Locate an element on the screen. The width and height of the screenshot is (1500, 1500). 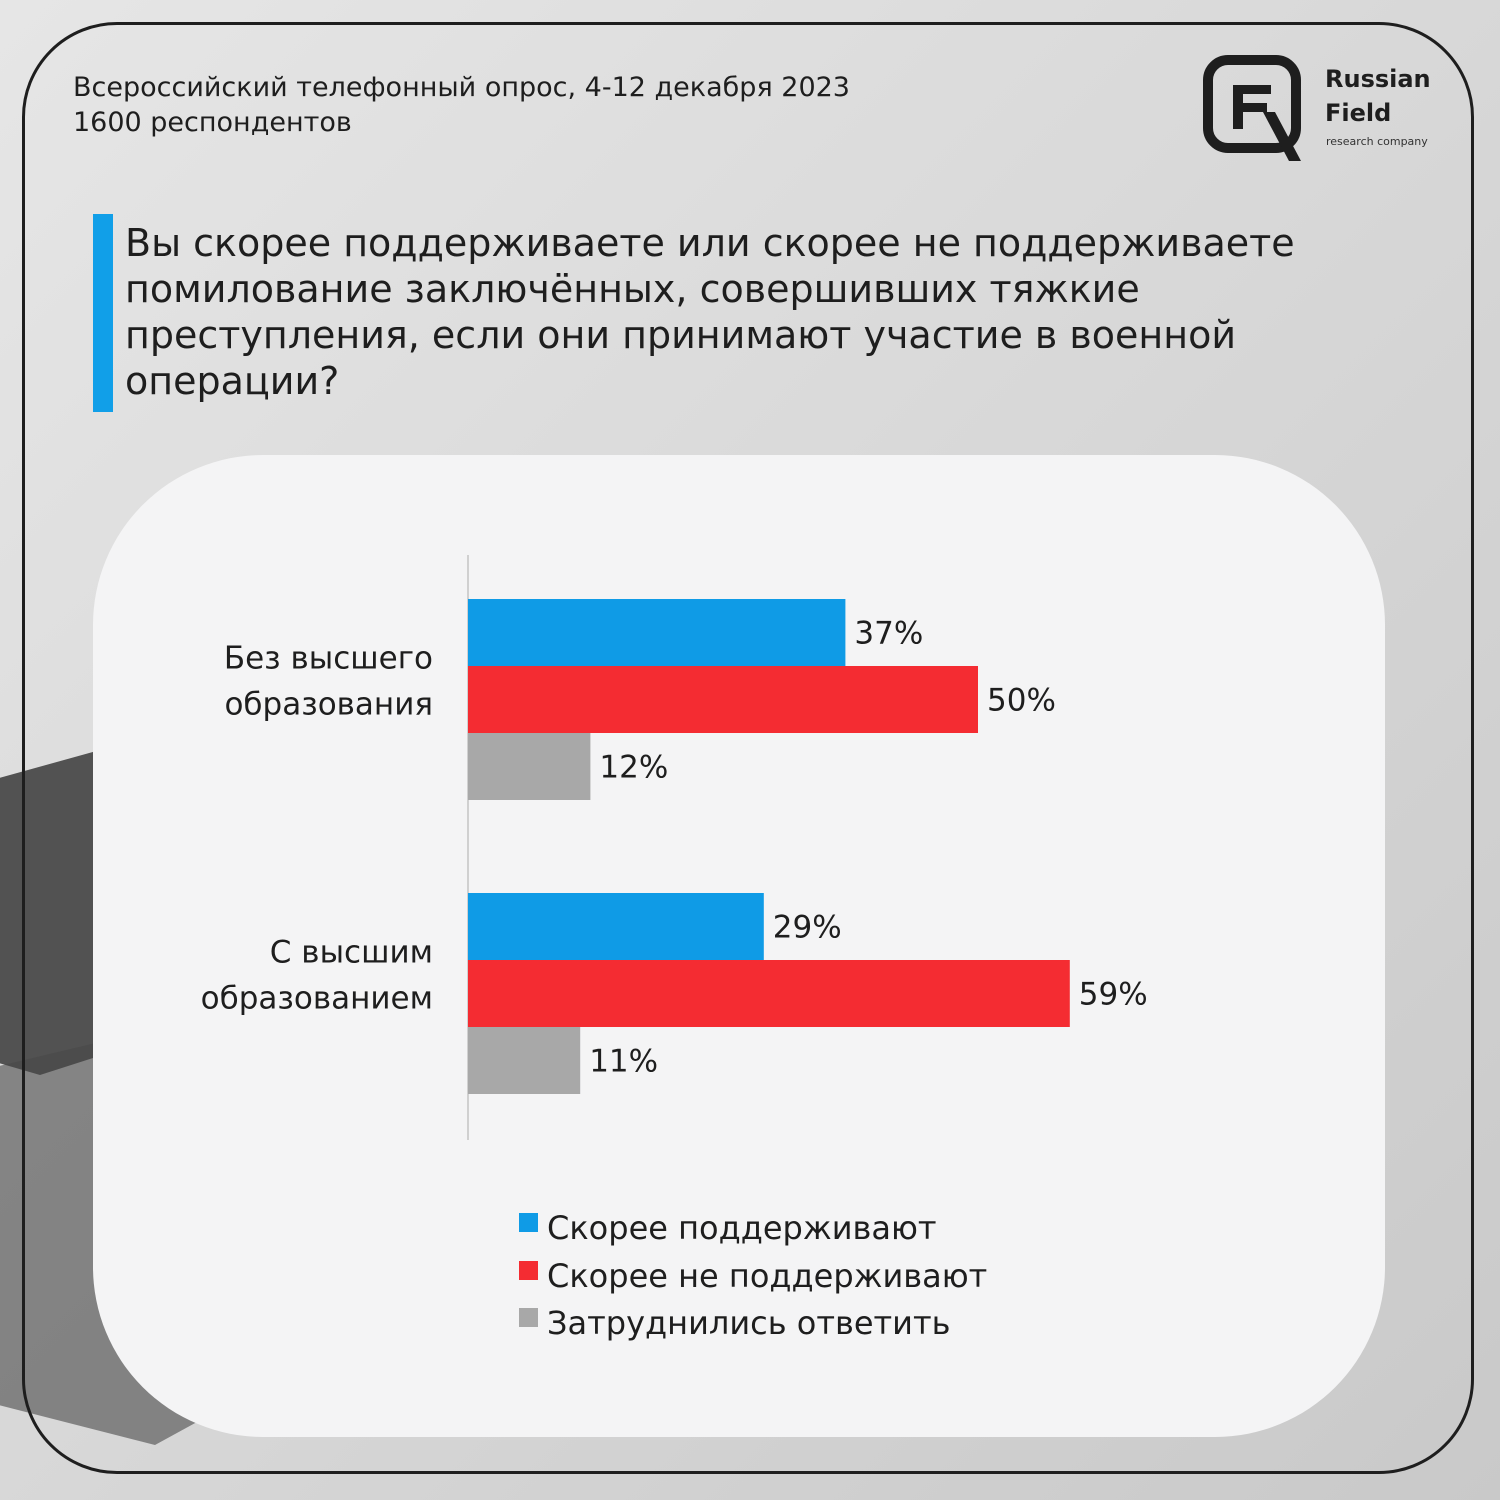
value-label: 29% is located at coordinates (807, 928).